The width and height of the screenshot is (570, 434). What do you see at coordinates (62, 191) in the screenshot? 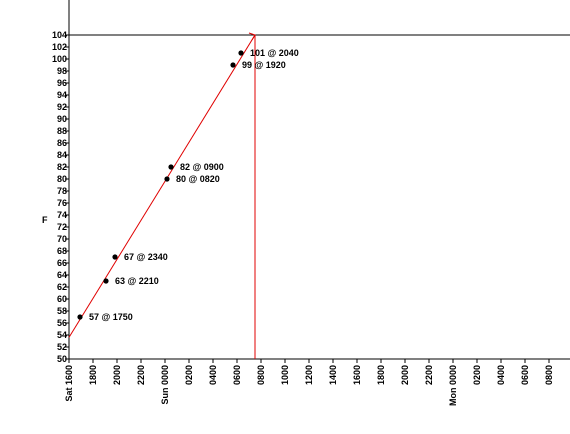
I see `y-tick-label: 78` at bounding box center [62, 191].